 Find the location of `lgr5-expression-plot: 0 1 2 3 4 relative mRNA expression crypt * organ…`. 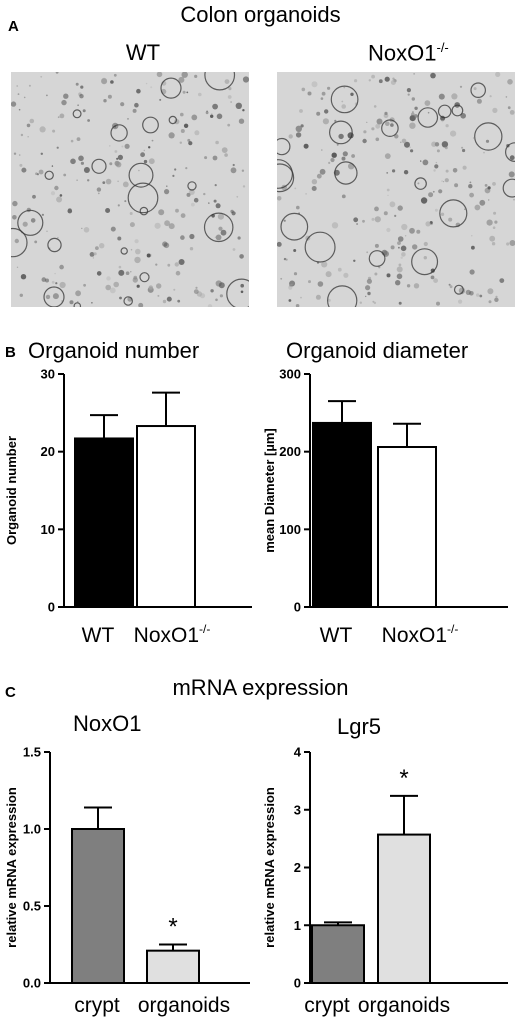

lgr5-expression-plot: 0 1 2 3 4 relative mRNA expression crypt * organ… is located at coordinates (385, 881).